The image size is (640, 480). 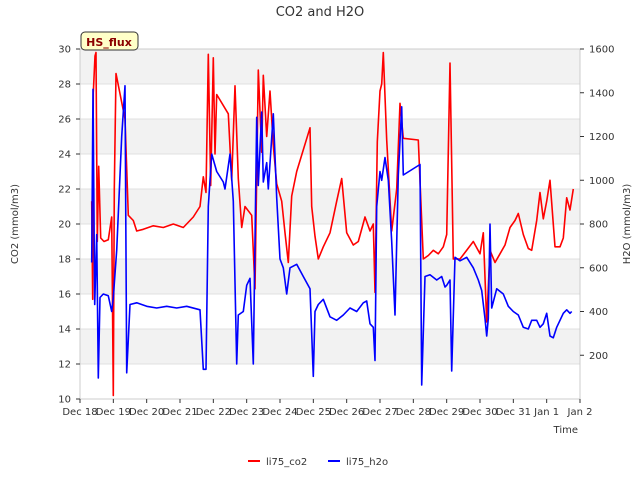 What do you see at coordinates (320, 12) in the screenshot?
I see `chart-title: CO2 and H2O` at bounding box center [320, 12].